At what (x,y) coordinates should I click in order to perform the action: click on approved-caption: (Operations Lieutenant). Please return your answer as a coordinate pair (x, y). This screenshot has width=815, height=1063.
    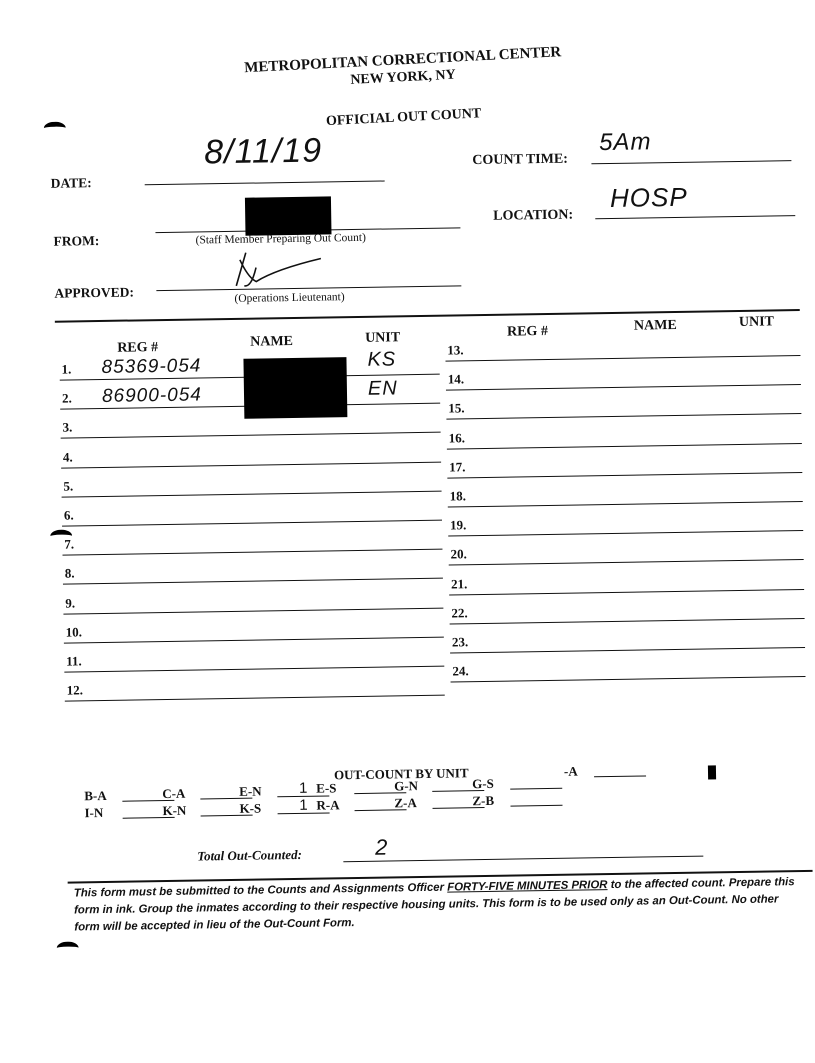
    Looking at the image, I should click on (289, 298).